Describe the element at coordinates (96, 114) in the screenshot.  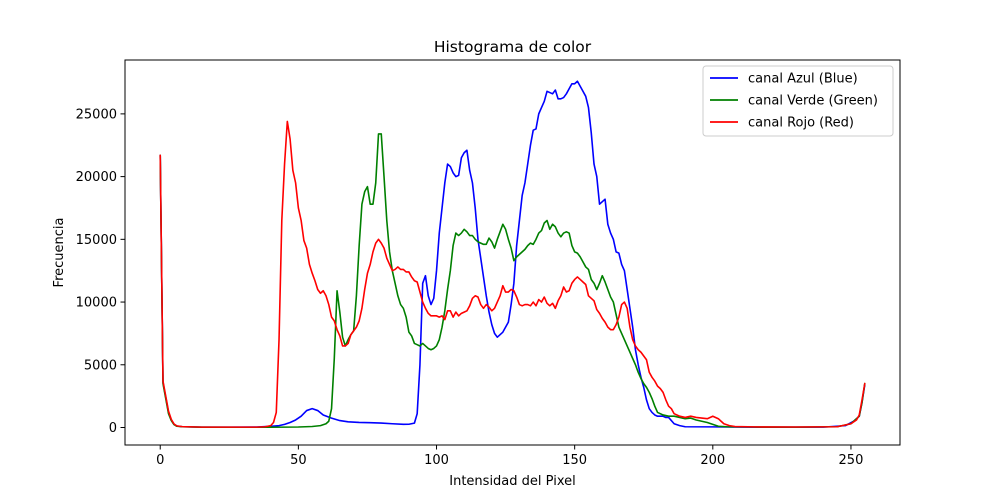
I see `y-tick-label: 25000` at that location.